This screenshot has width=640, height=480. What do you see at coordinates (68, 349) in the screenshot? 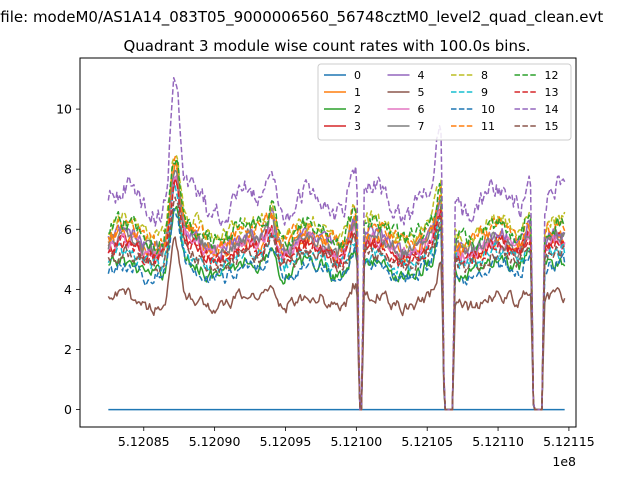
I see `y-tick-label: 2` at bounding box center [68, 349].